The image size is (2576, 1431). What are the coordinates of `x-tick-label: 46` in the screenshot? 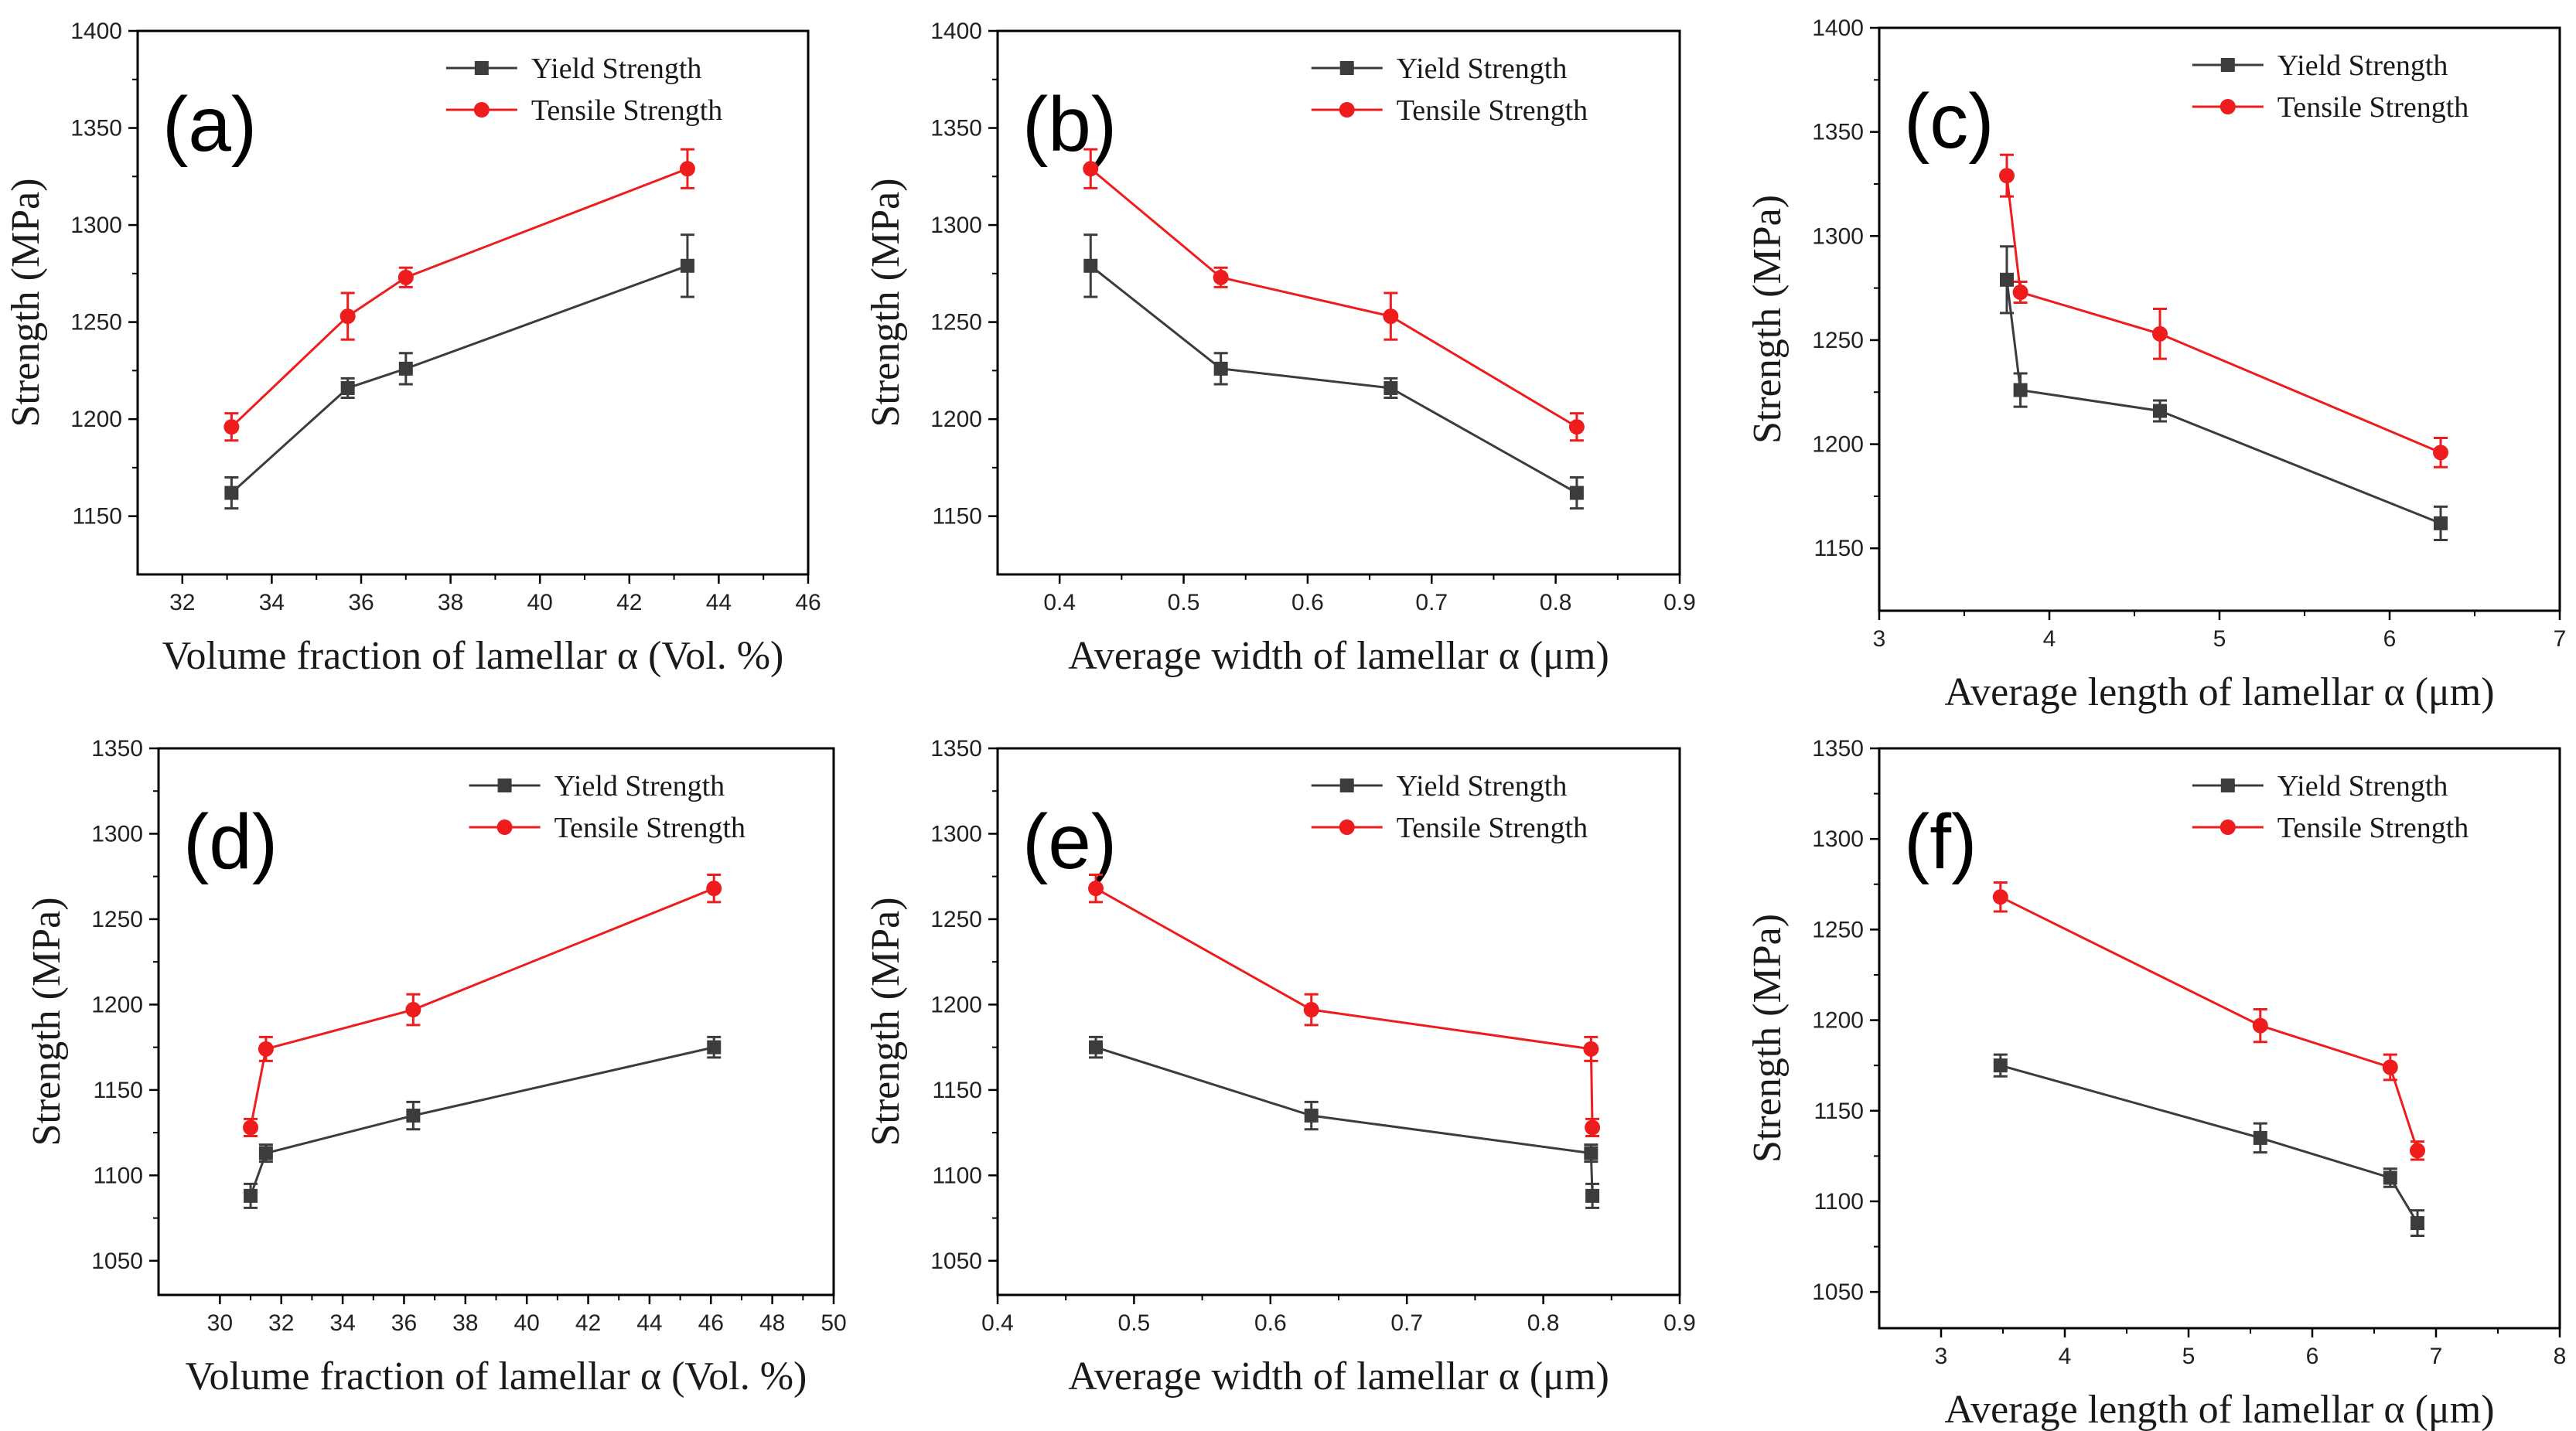 It's located at (711, 1323).